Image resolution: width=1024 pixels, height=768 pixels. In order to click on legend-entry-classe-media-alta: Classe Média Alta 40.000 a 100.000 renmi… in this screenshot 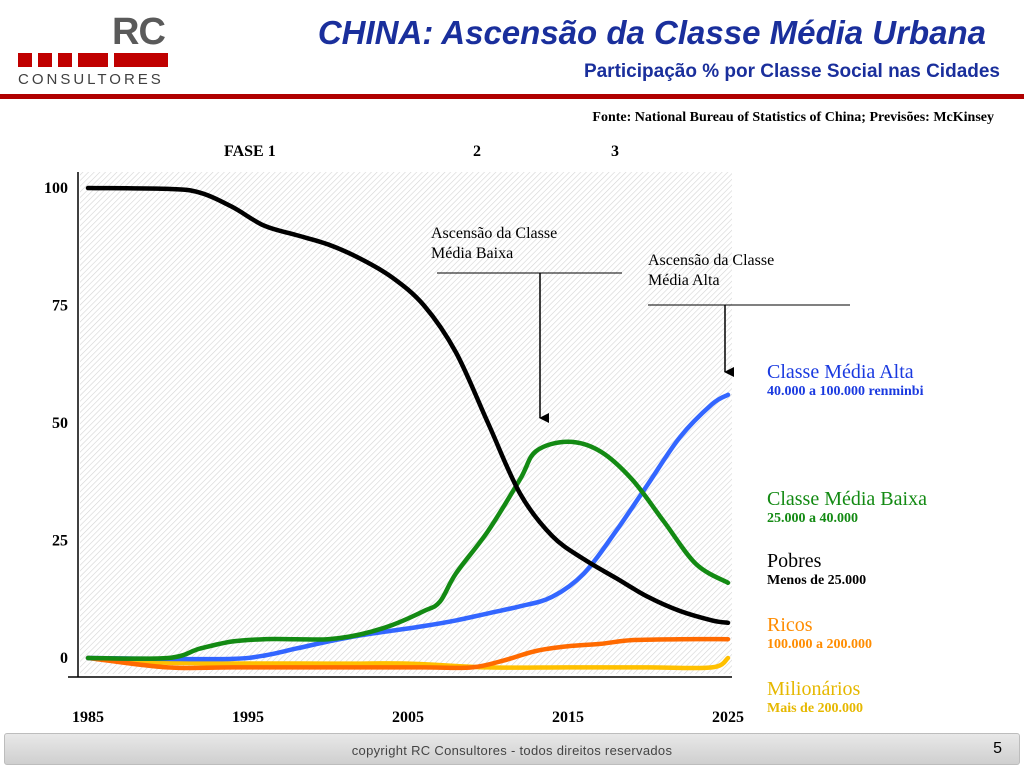, I will do `click(845, 381)`.